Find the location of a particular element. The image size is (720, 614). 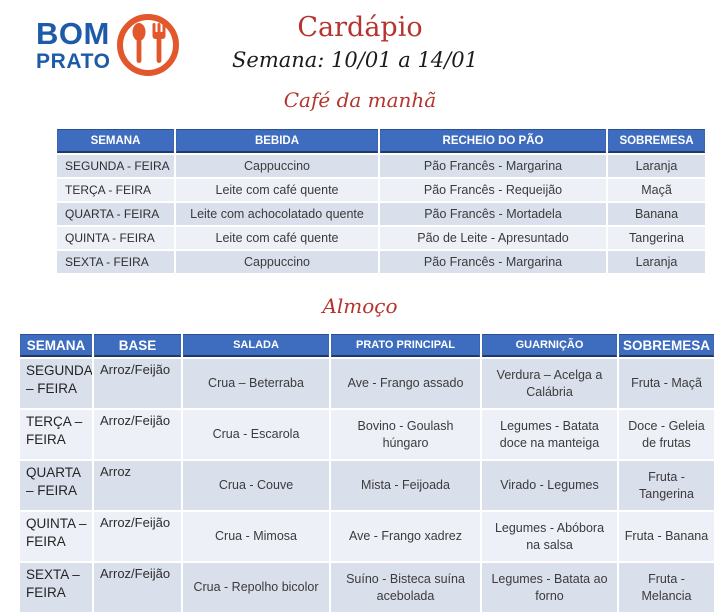

lunch-cell: Suíno - Bisteca suína acebolada is located at coordinates (405, 587).